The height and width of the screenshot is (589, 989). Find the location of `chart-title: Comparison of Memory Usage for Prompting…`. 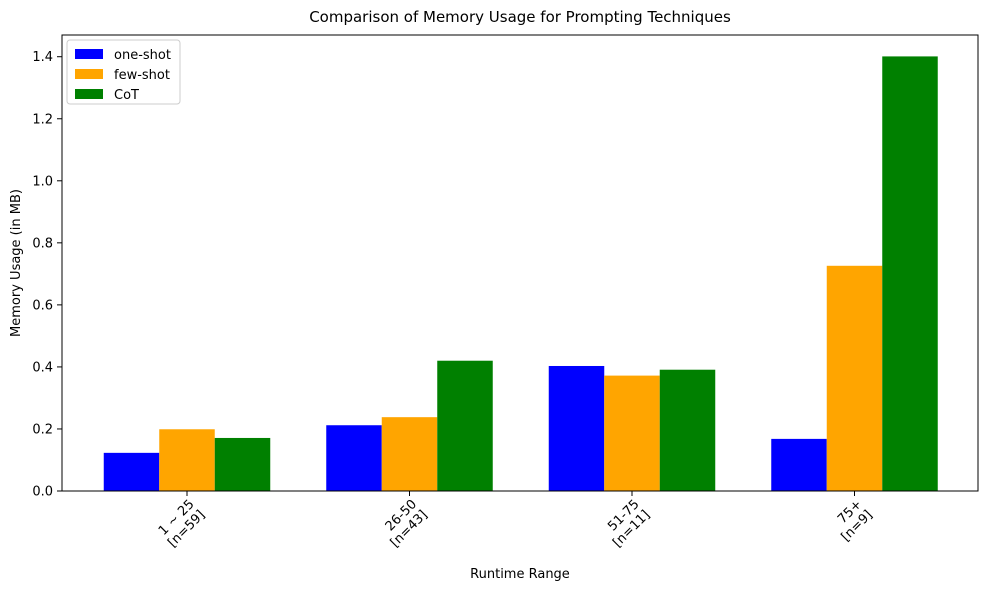

chart-title: Comparison of Memory Usage for Prompting… is located at coordinates (520, 17).